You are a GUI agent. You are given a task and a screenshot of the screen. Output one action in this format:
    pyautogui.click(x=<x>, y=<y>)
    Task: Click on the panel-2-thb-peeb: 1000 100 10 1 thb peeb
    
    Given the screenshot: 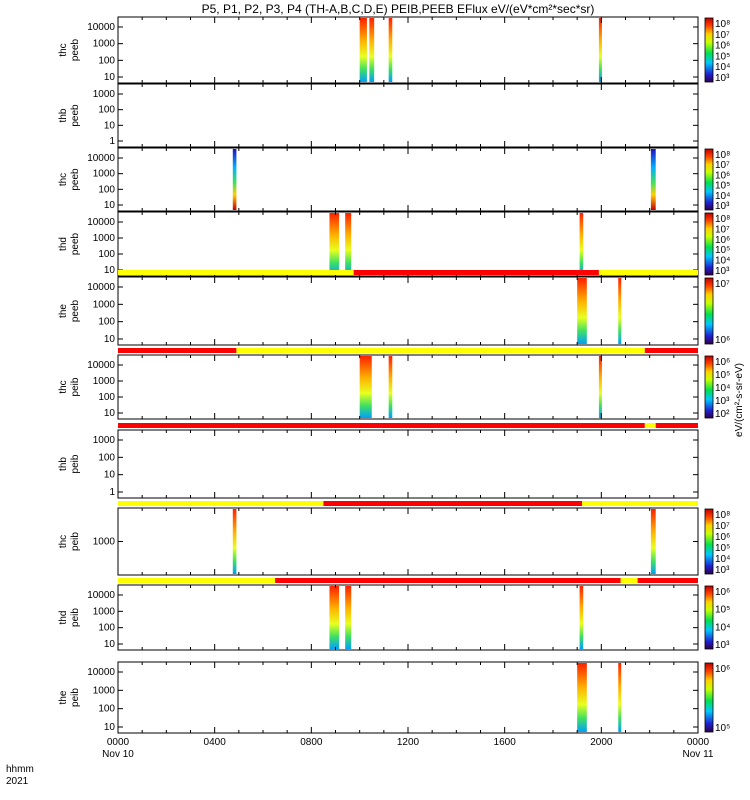 What is the action you would take?
    pyautogui.click(x=378, y=115)
    